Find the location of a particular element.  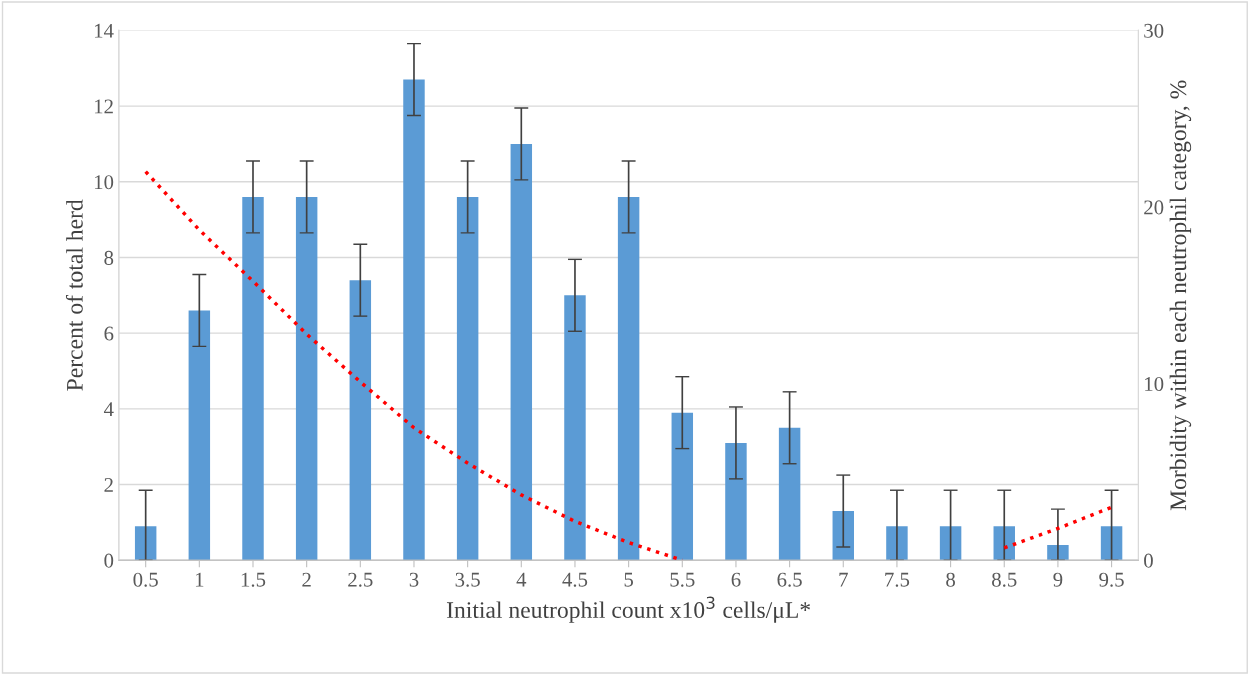

y2-tick-label: 30 is located at coordinates (1154, 30).